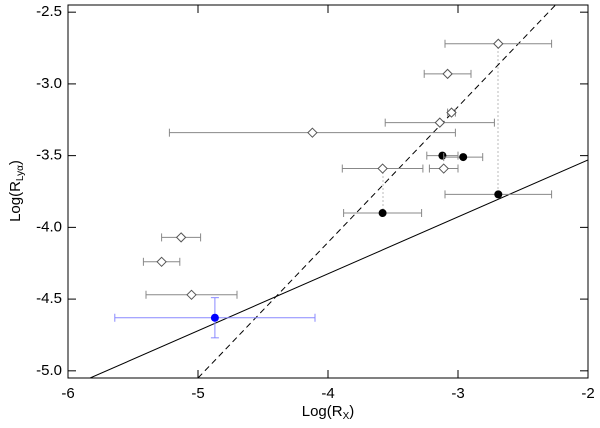 This screenshot has width=600, height=428. I want to click on y-tick-label: -3.0, so click(49, 83).